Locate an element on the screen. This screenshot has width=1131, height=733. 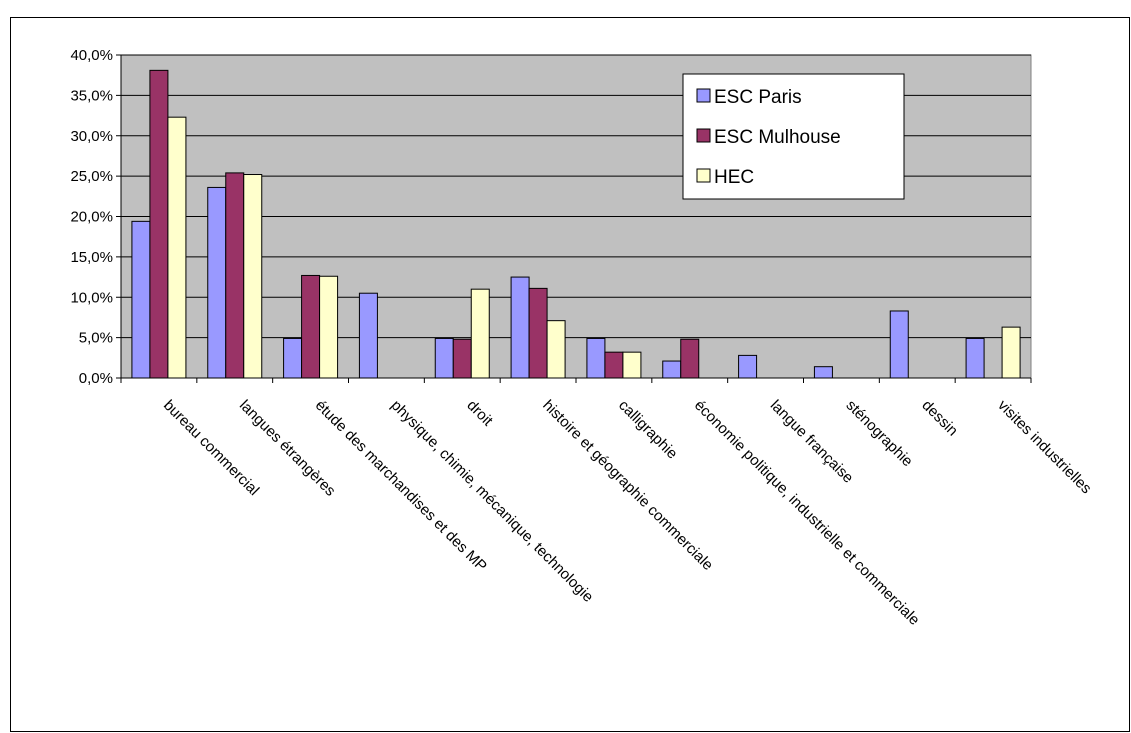
y-tick-label: 15,0% is located at coordinates (91, 257).